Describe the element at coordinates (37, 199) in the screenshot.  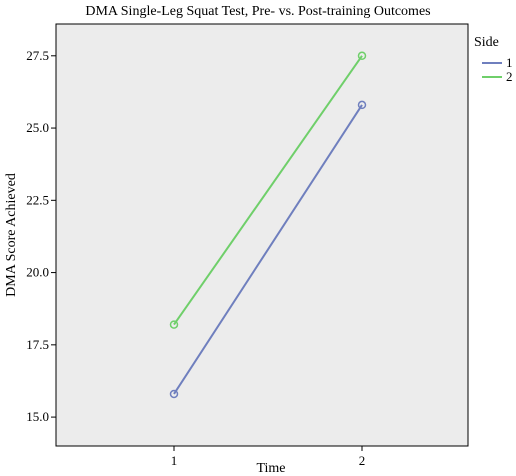
I see `y-tick-label: 22.5` at that location.